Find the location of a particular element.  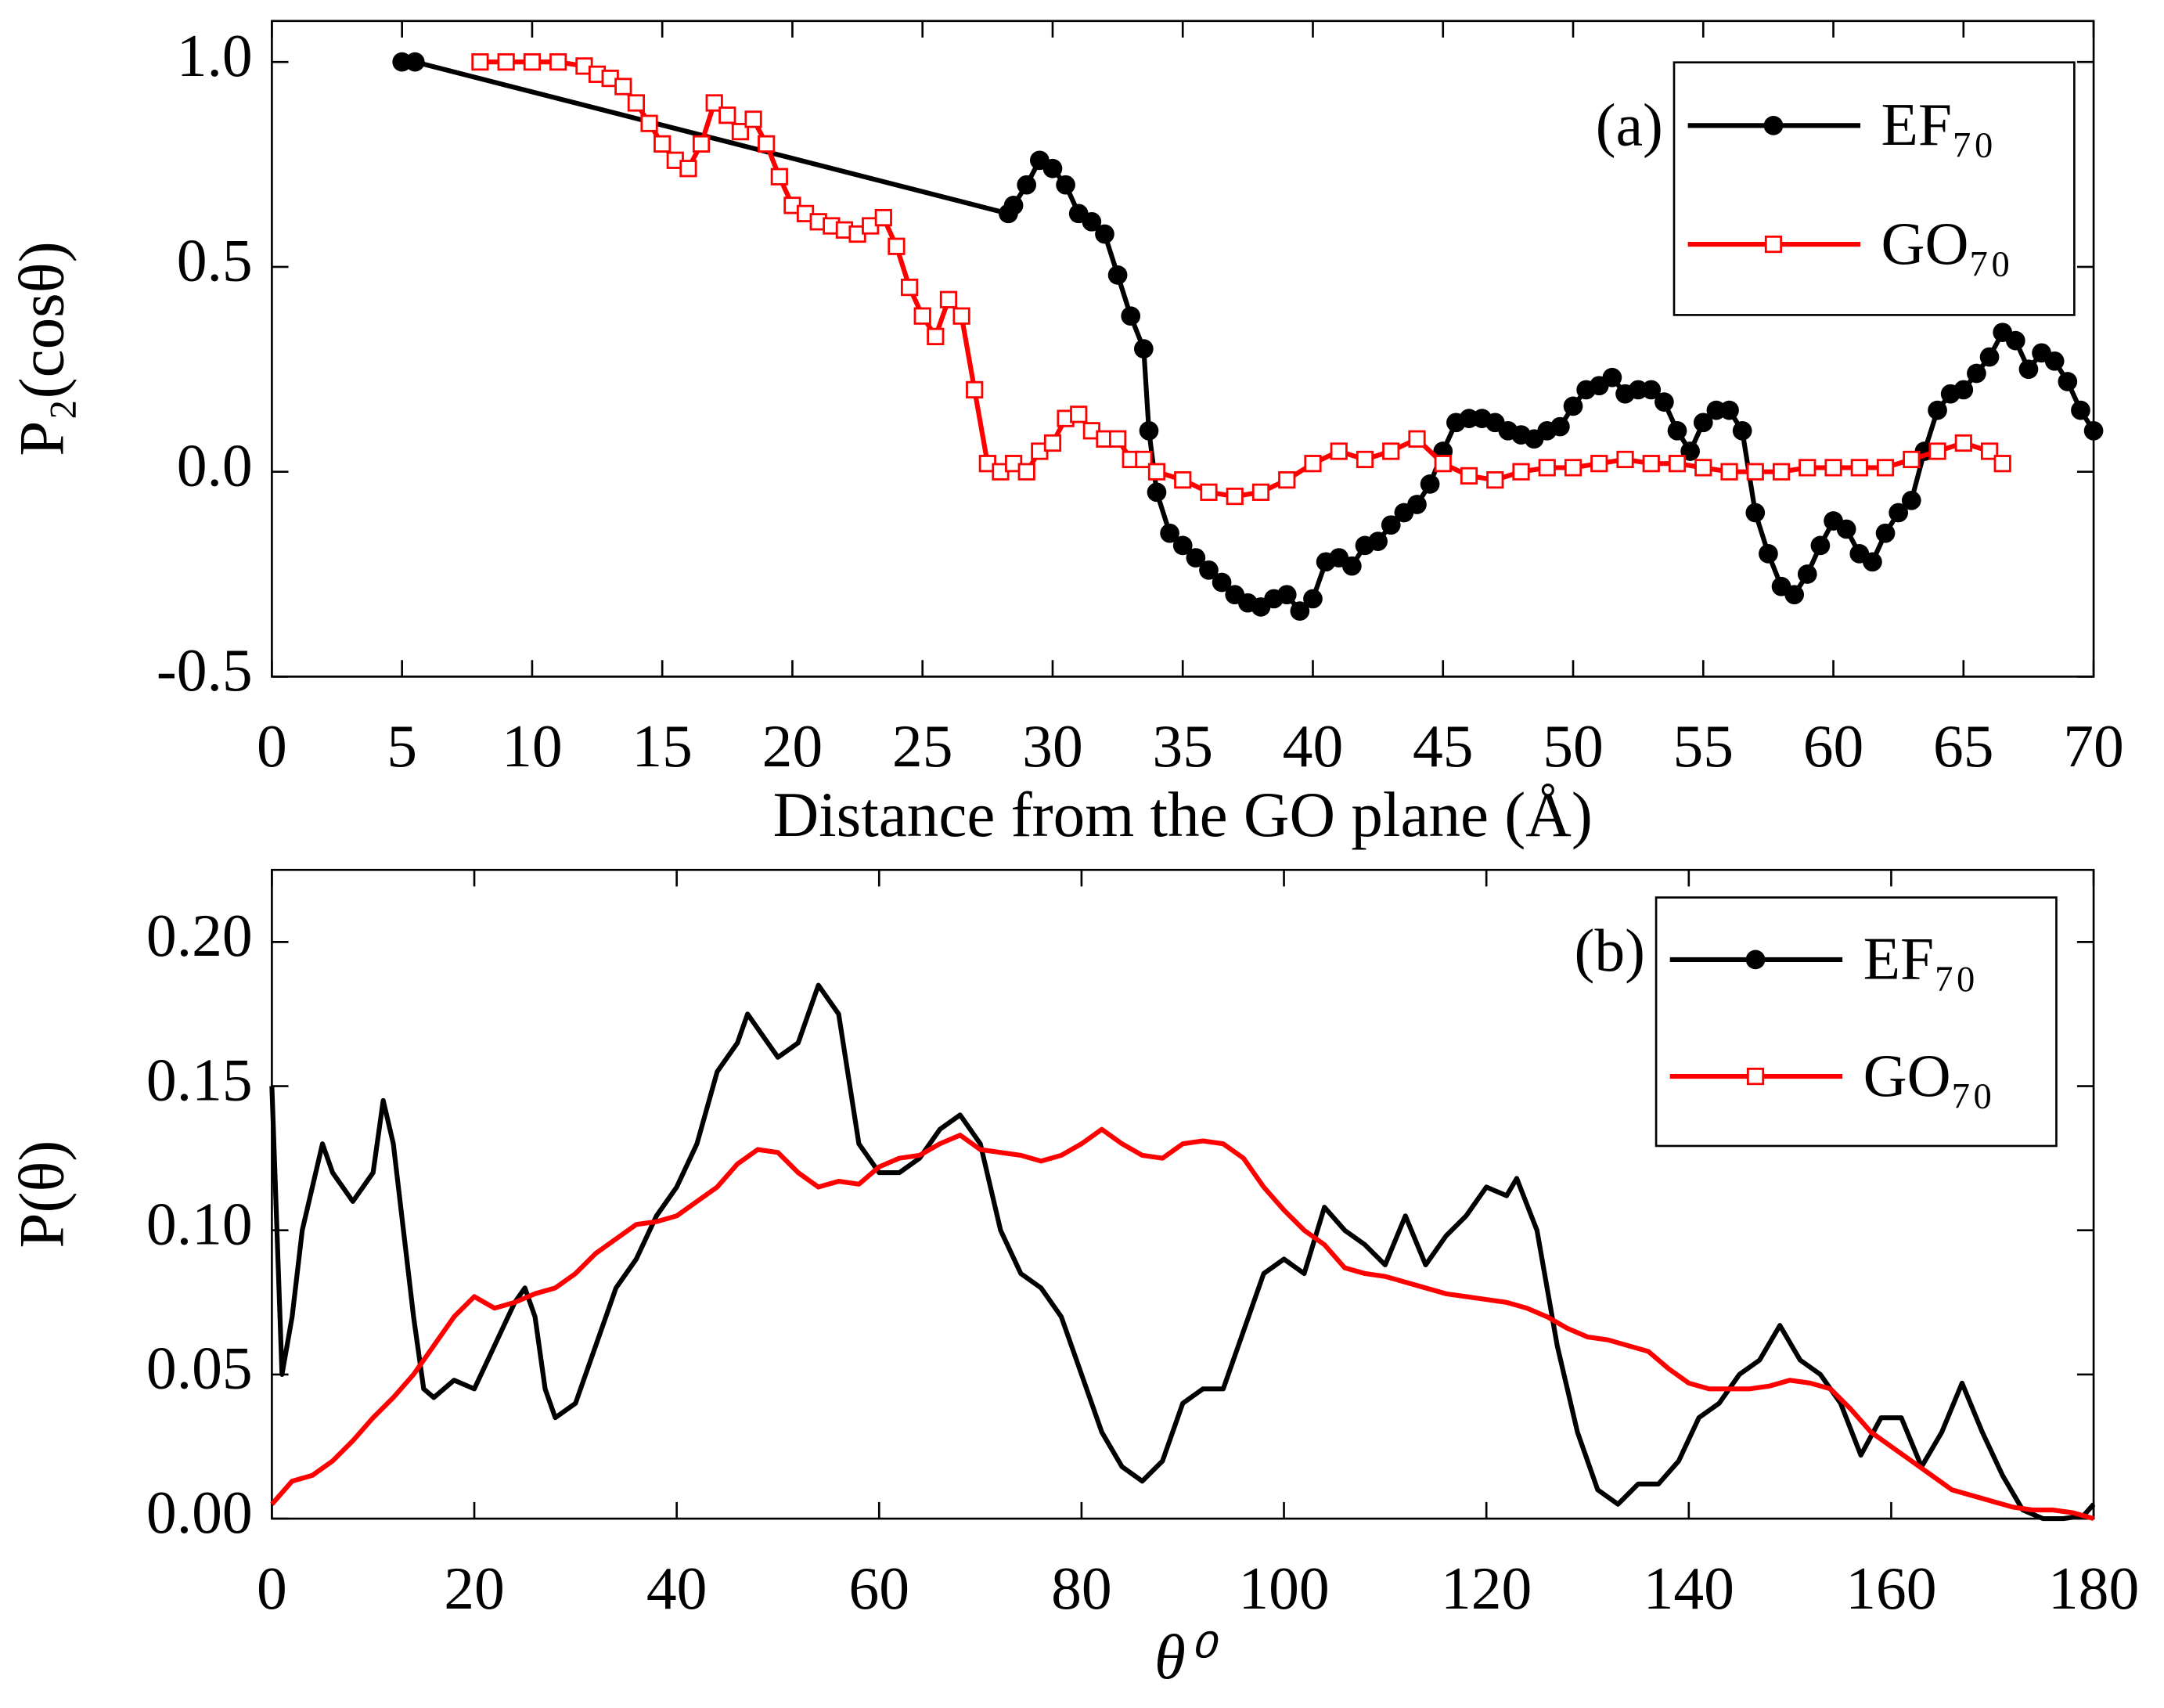

x-tick-label: 180 is located at coordinates (2093, 1588).